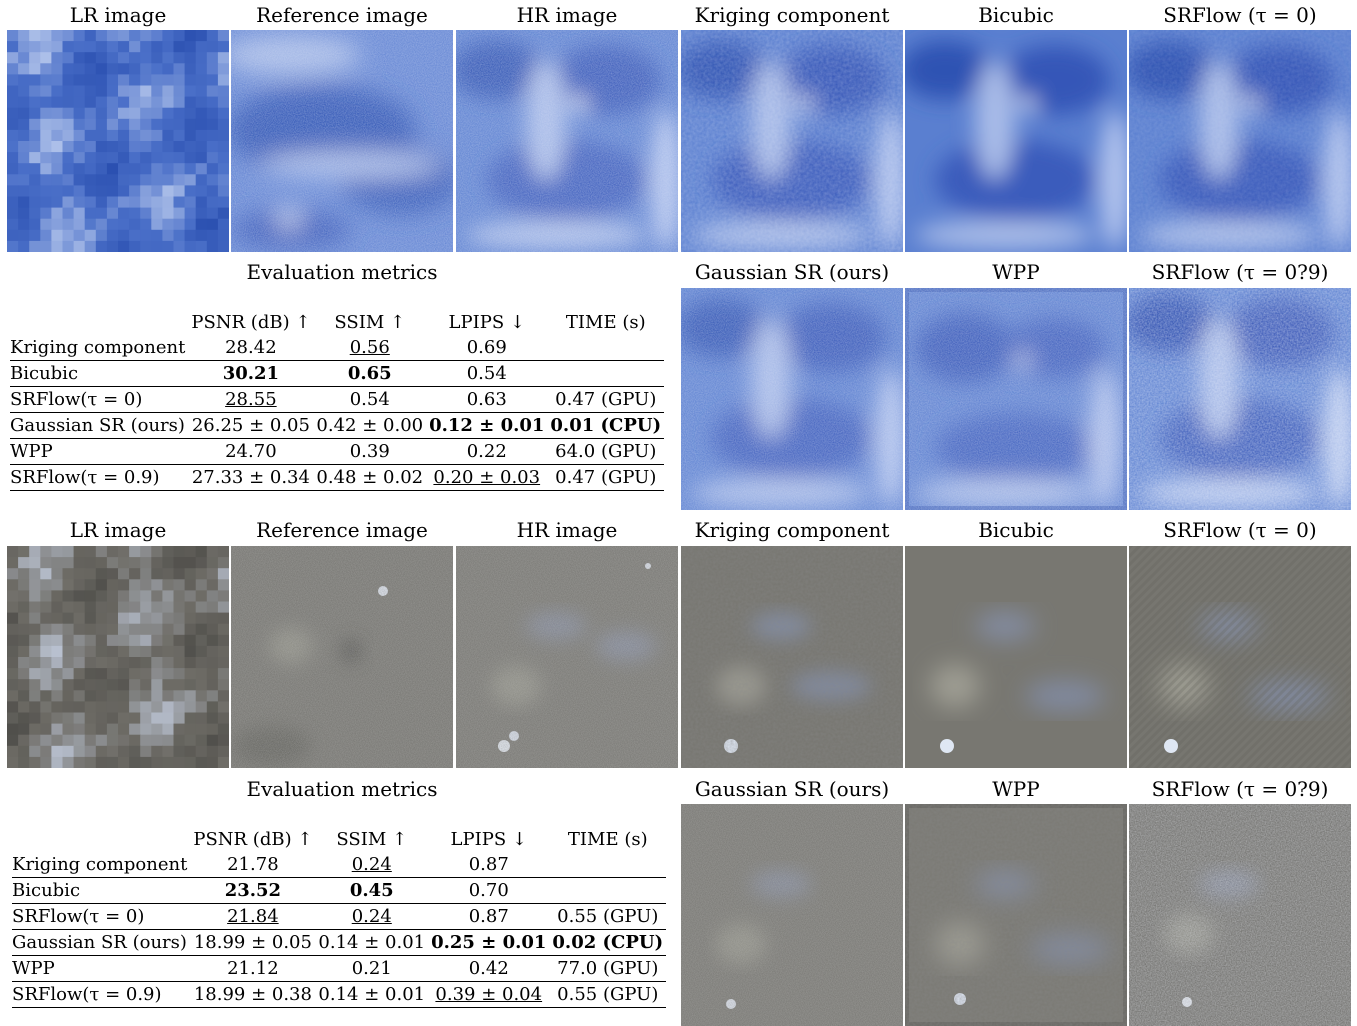 This screenshot has width=1357, height=1026. Describe the element at coordinates (567, 530) in the screenshot. I see `caption-hr-image: HR image` at that location.